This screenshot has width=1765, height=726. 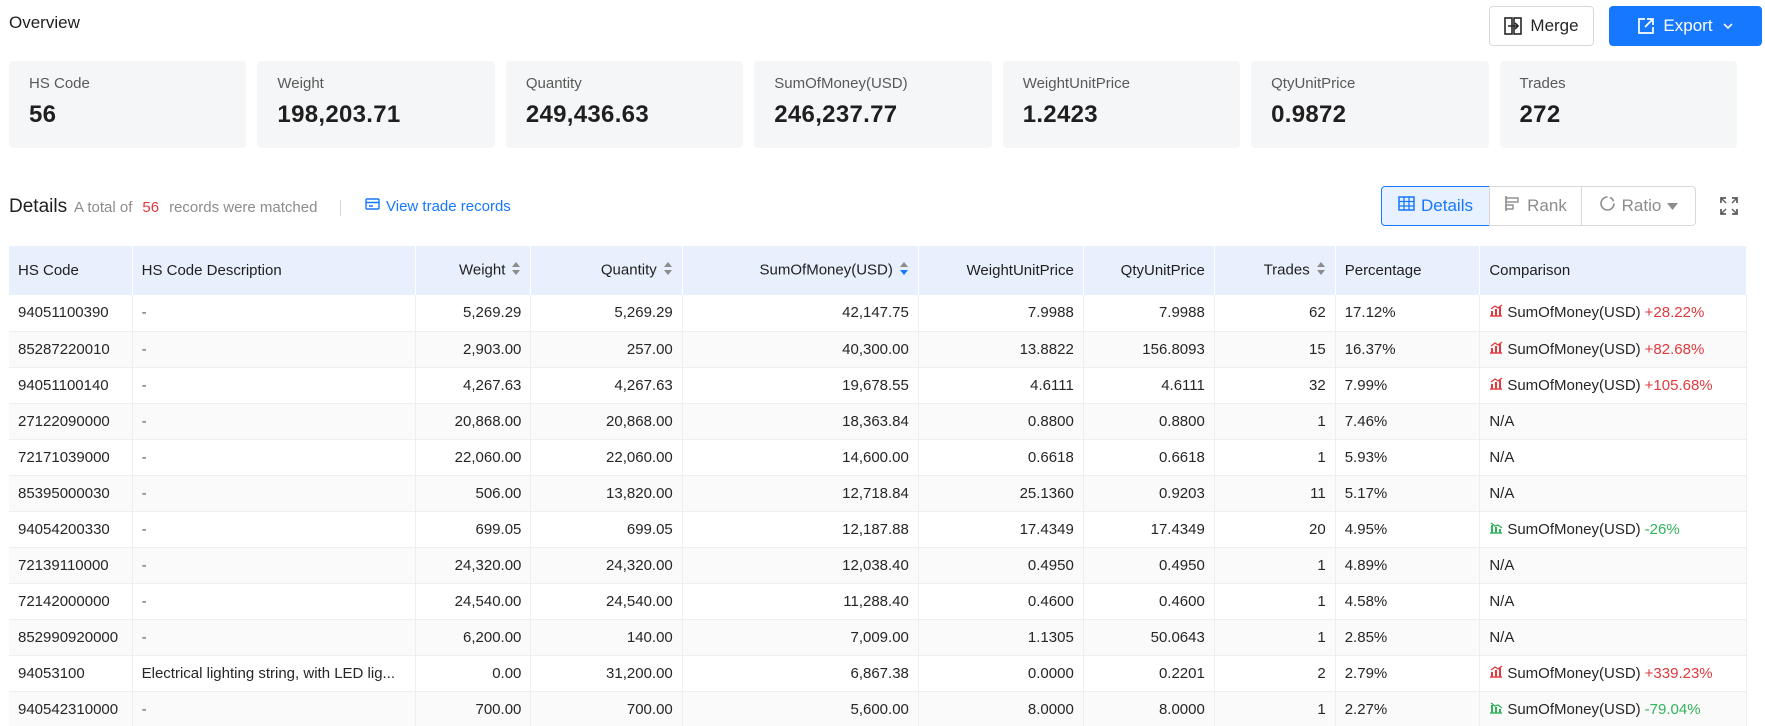 I want to click on cell-weight: 0.00, so click(x=473, y=673).